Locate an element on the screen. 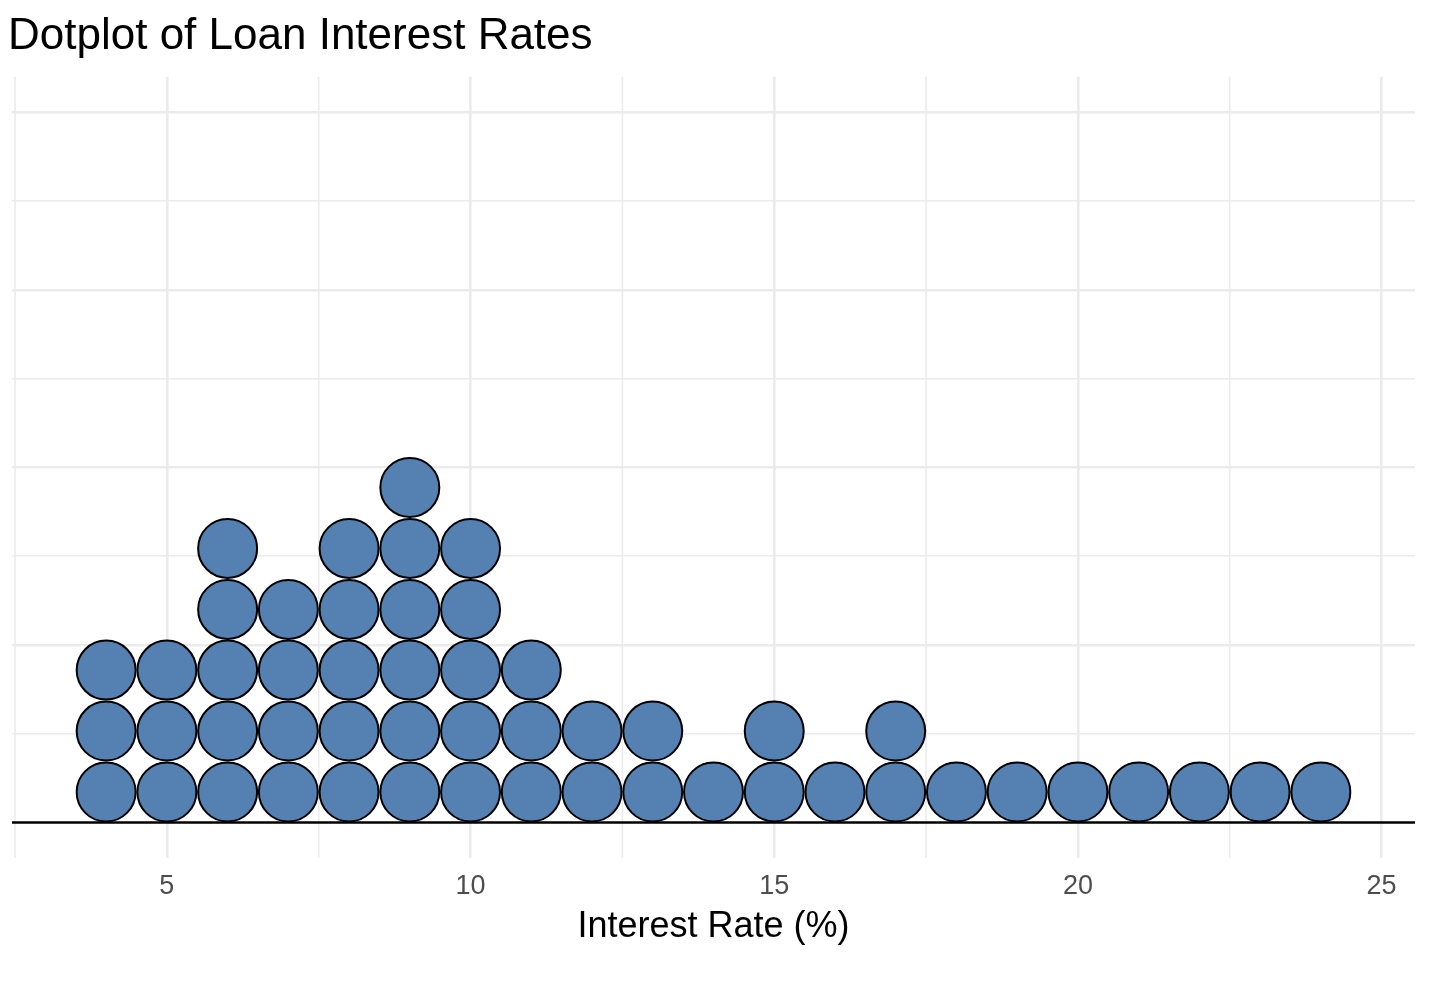  x-tick-label: 10 is located at coordinates (470, 884).